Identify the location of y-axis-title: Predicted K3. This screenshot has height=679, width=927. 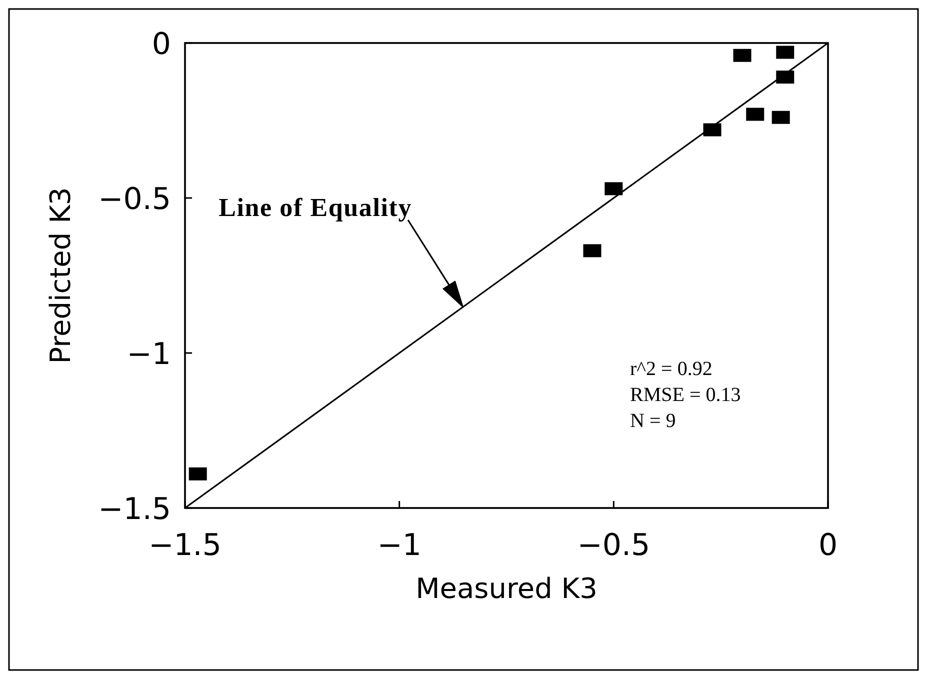
(60, 275).